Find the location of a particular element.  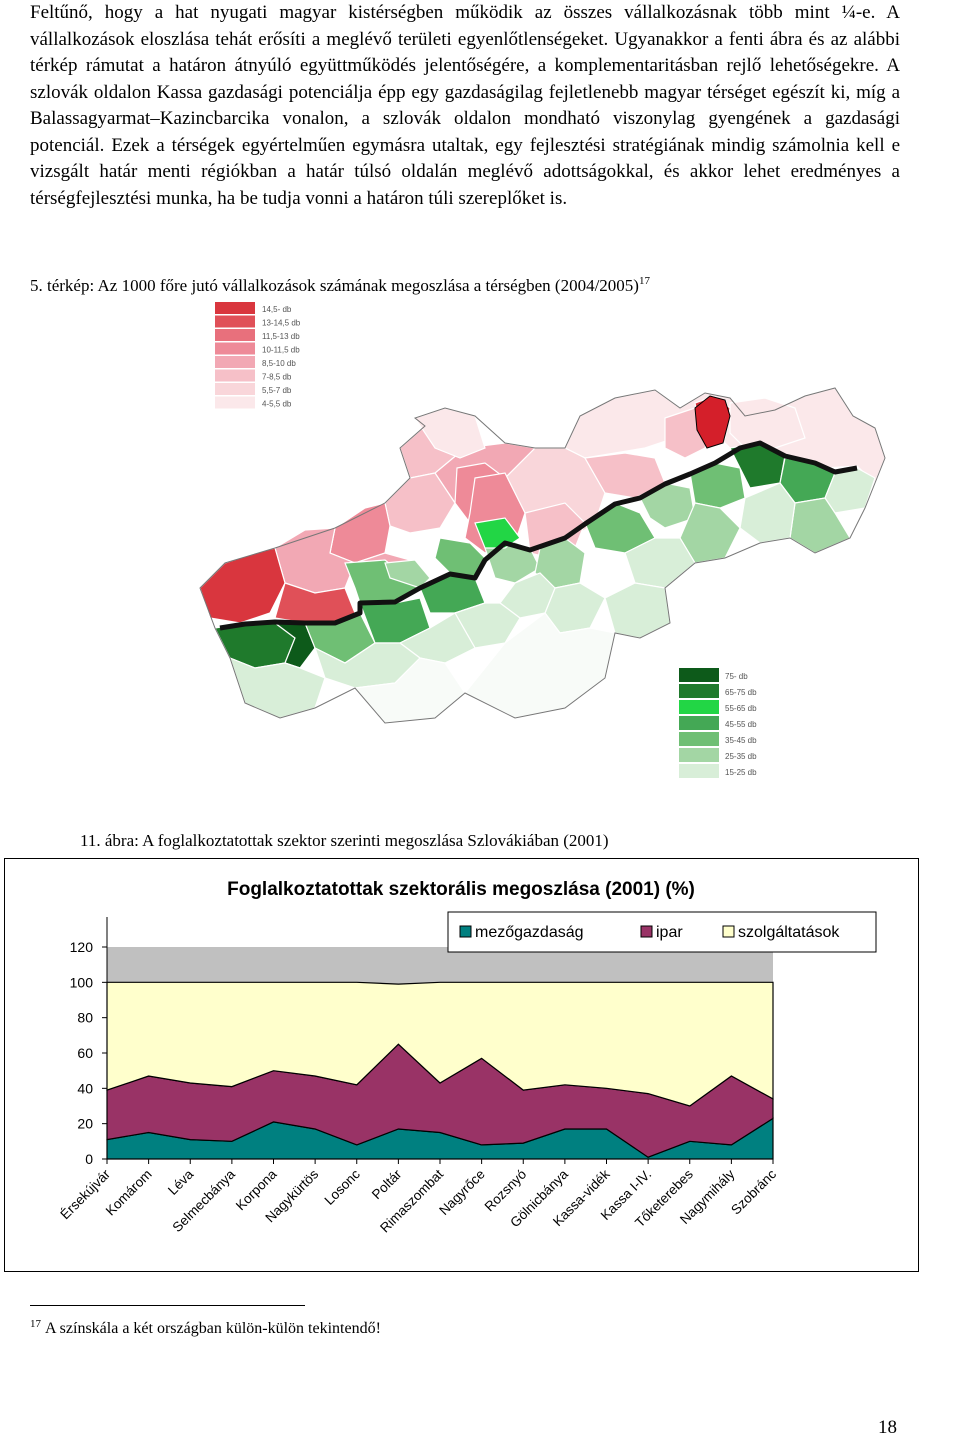

legend-label: 75- db is located at coordinates (736, 676).